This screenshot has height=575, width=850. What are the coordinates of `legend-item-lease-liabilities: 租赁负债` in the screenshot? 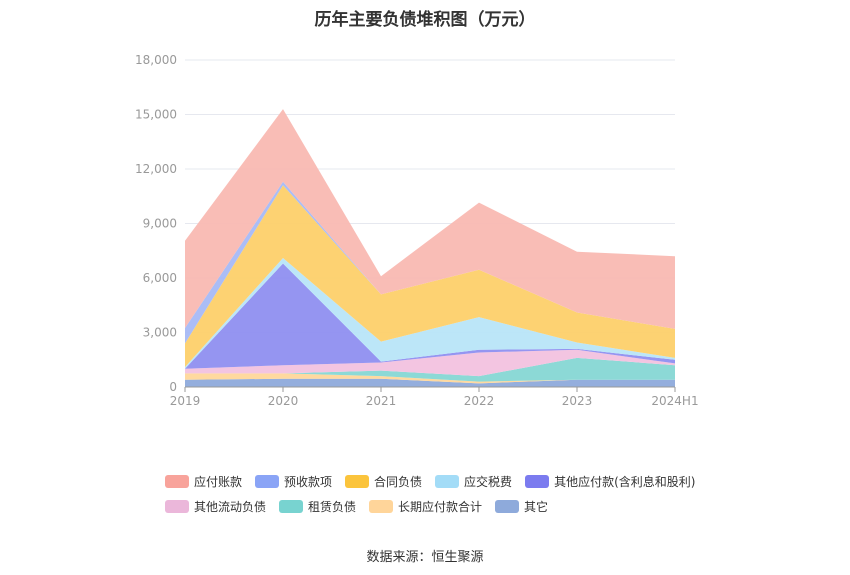 It's located at (317, 506).